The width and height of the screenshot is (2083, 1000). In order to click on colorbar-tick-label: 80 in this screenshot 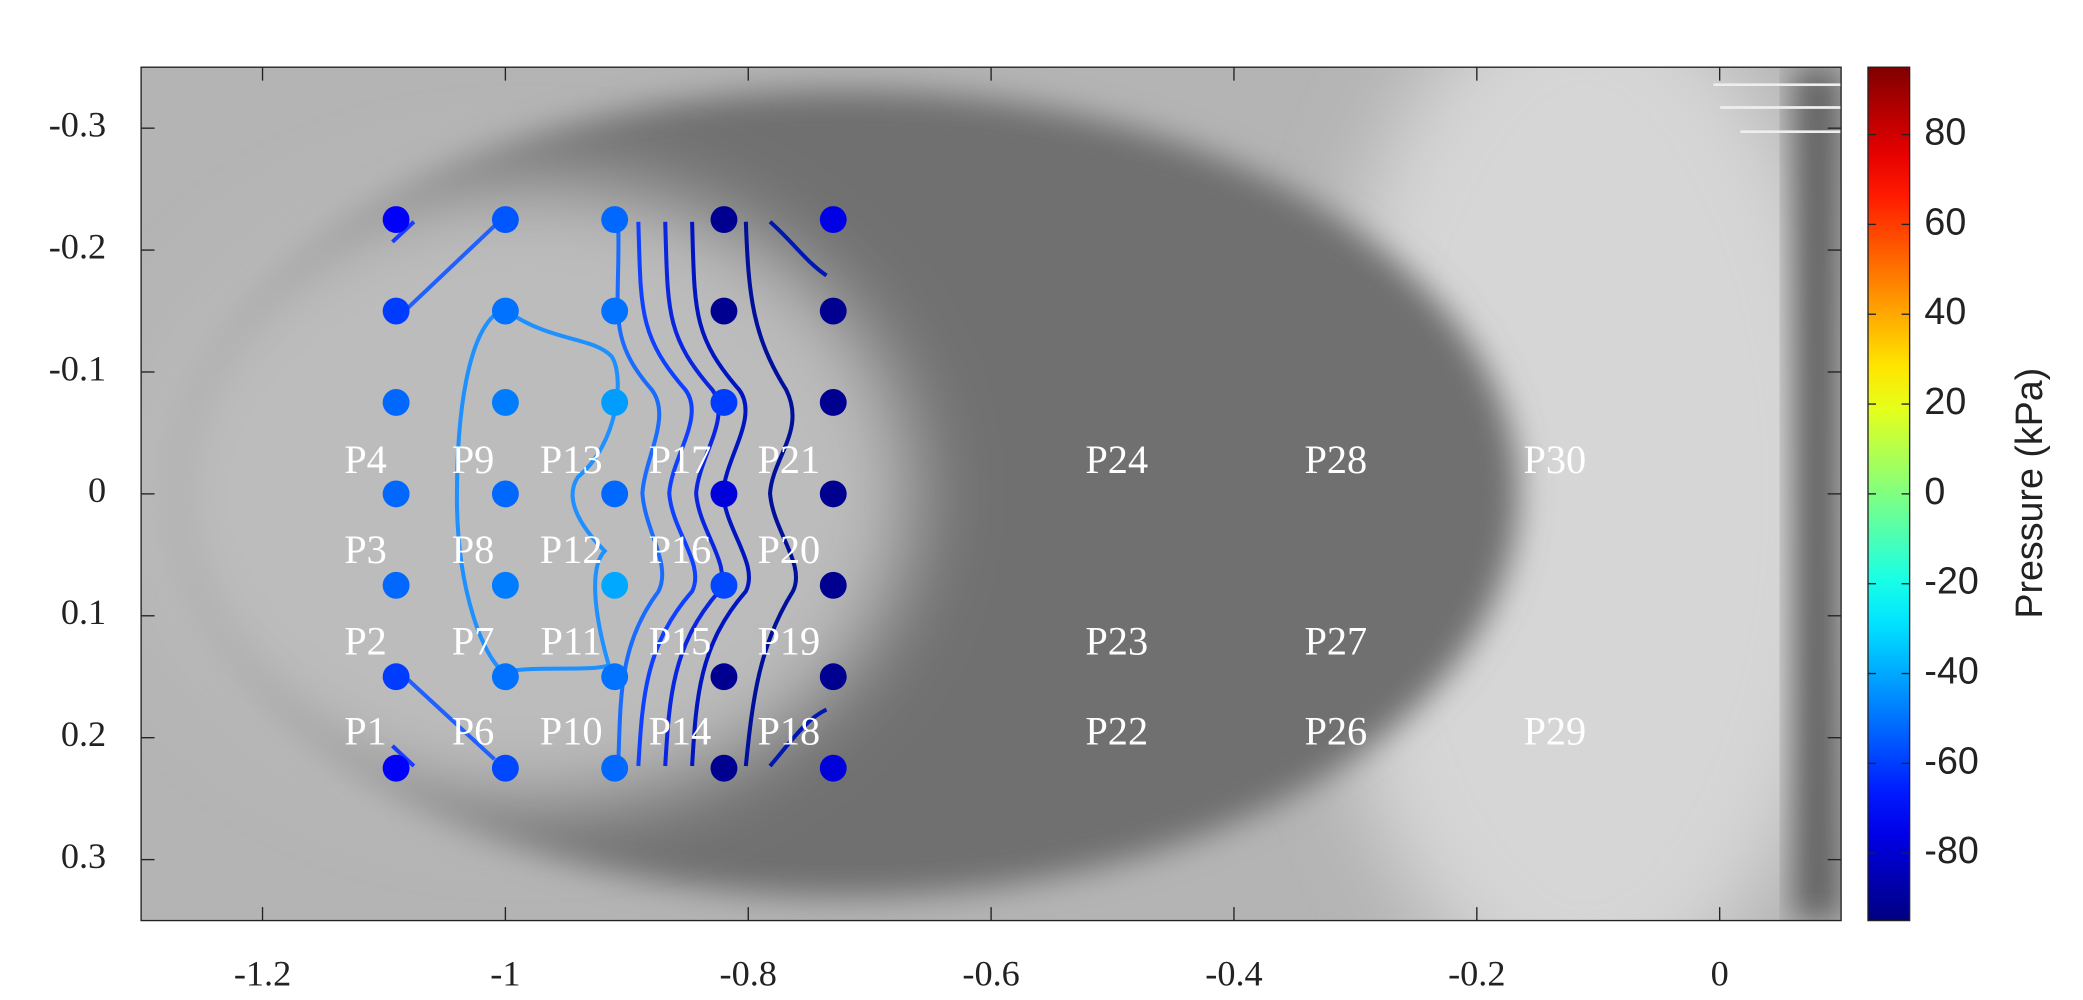, I will do `click(1945, 132)`.